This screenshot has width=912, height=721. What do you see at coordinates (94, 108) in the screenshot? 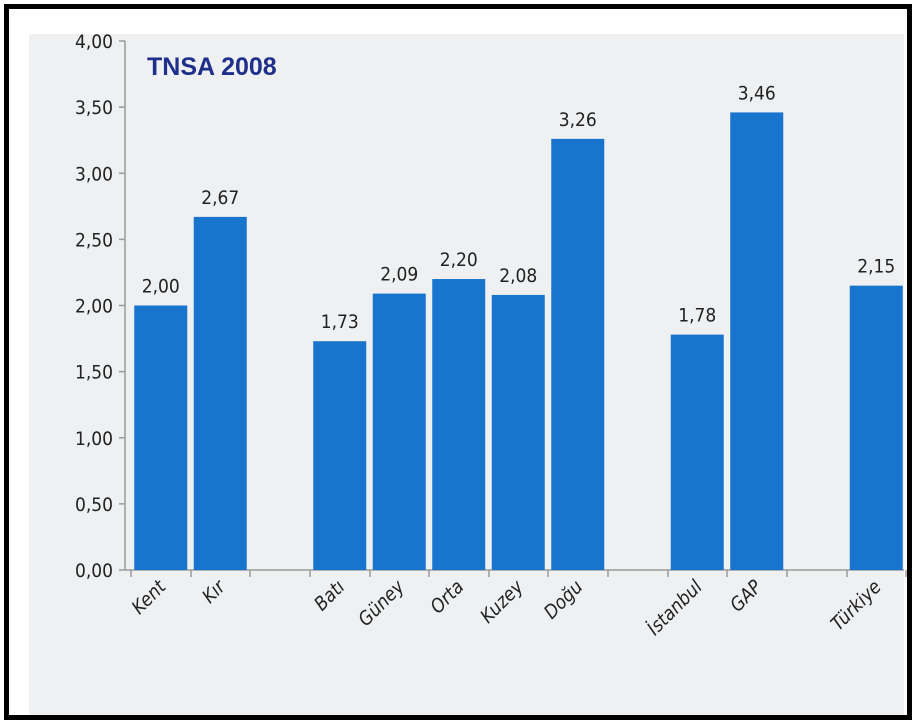
I see `y-tick-label: 3,50` at bounding box center [94, 108].